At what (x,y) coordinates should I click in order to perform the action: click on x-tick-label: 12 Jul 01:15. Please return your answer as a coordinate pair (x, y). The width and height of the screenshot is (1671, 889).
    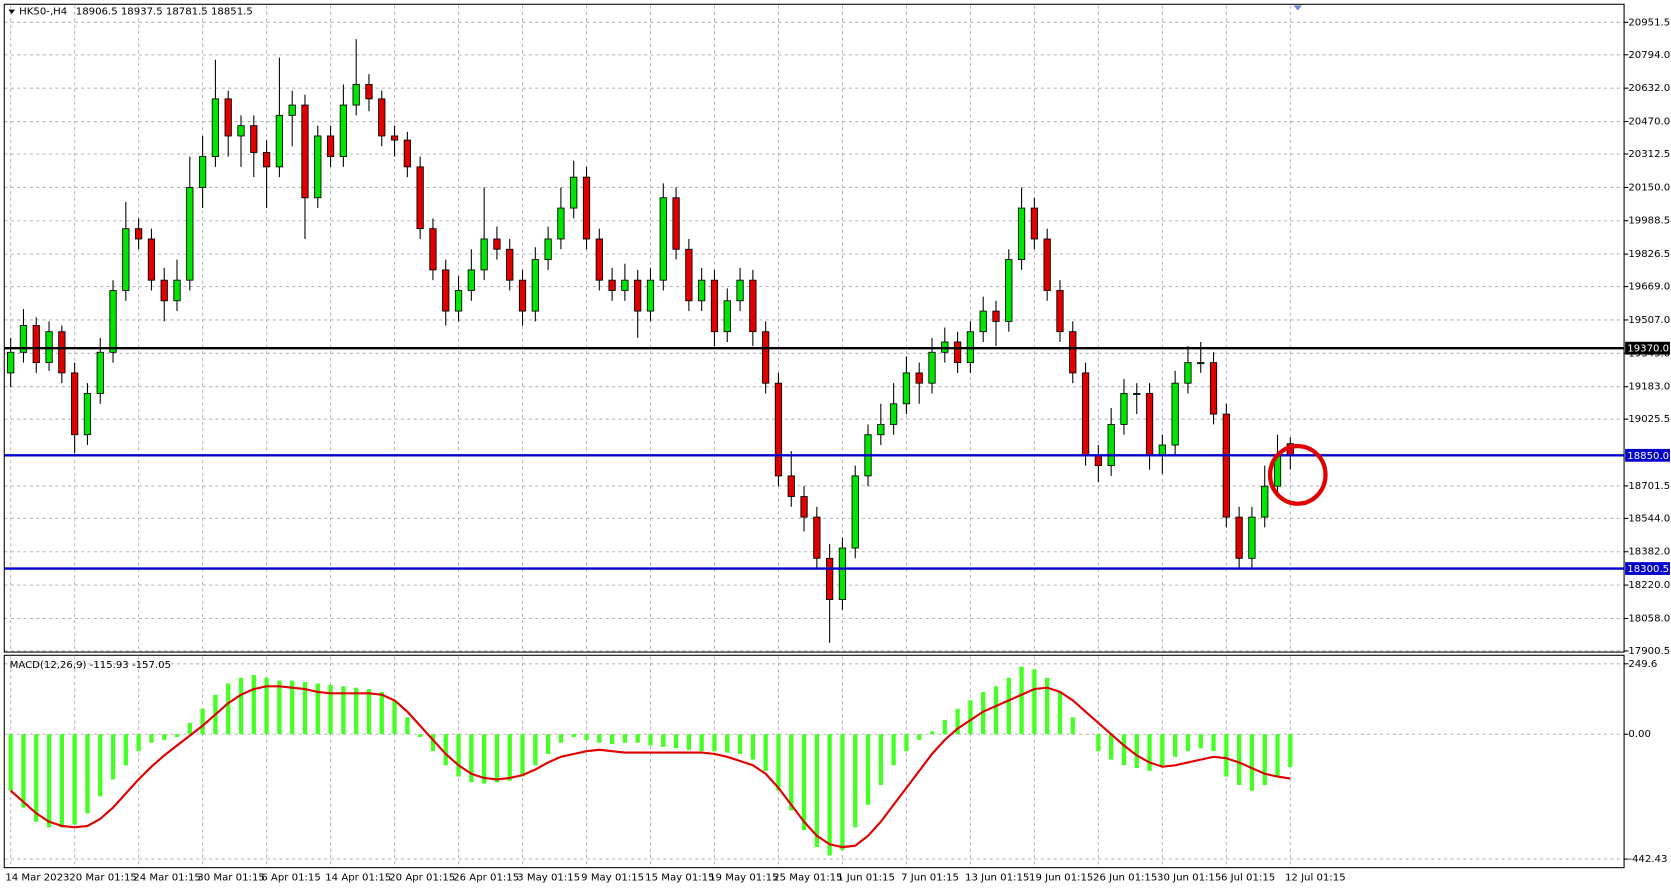
    Looking at the image, I should click on (1315, 877).